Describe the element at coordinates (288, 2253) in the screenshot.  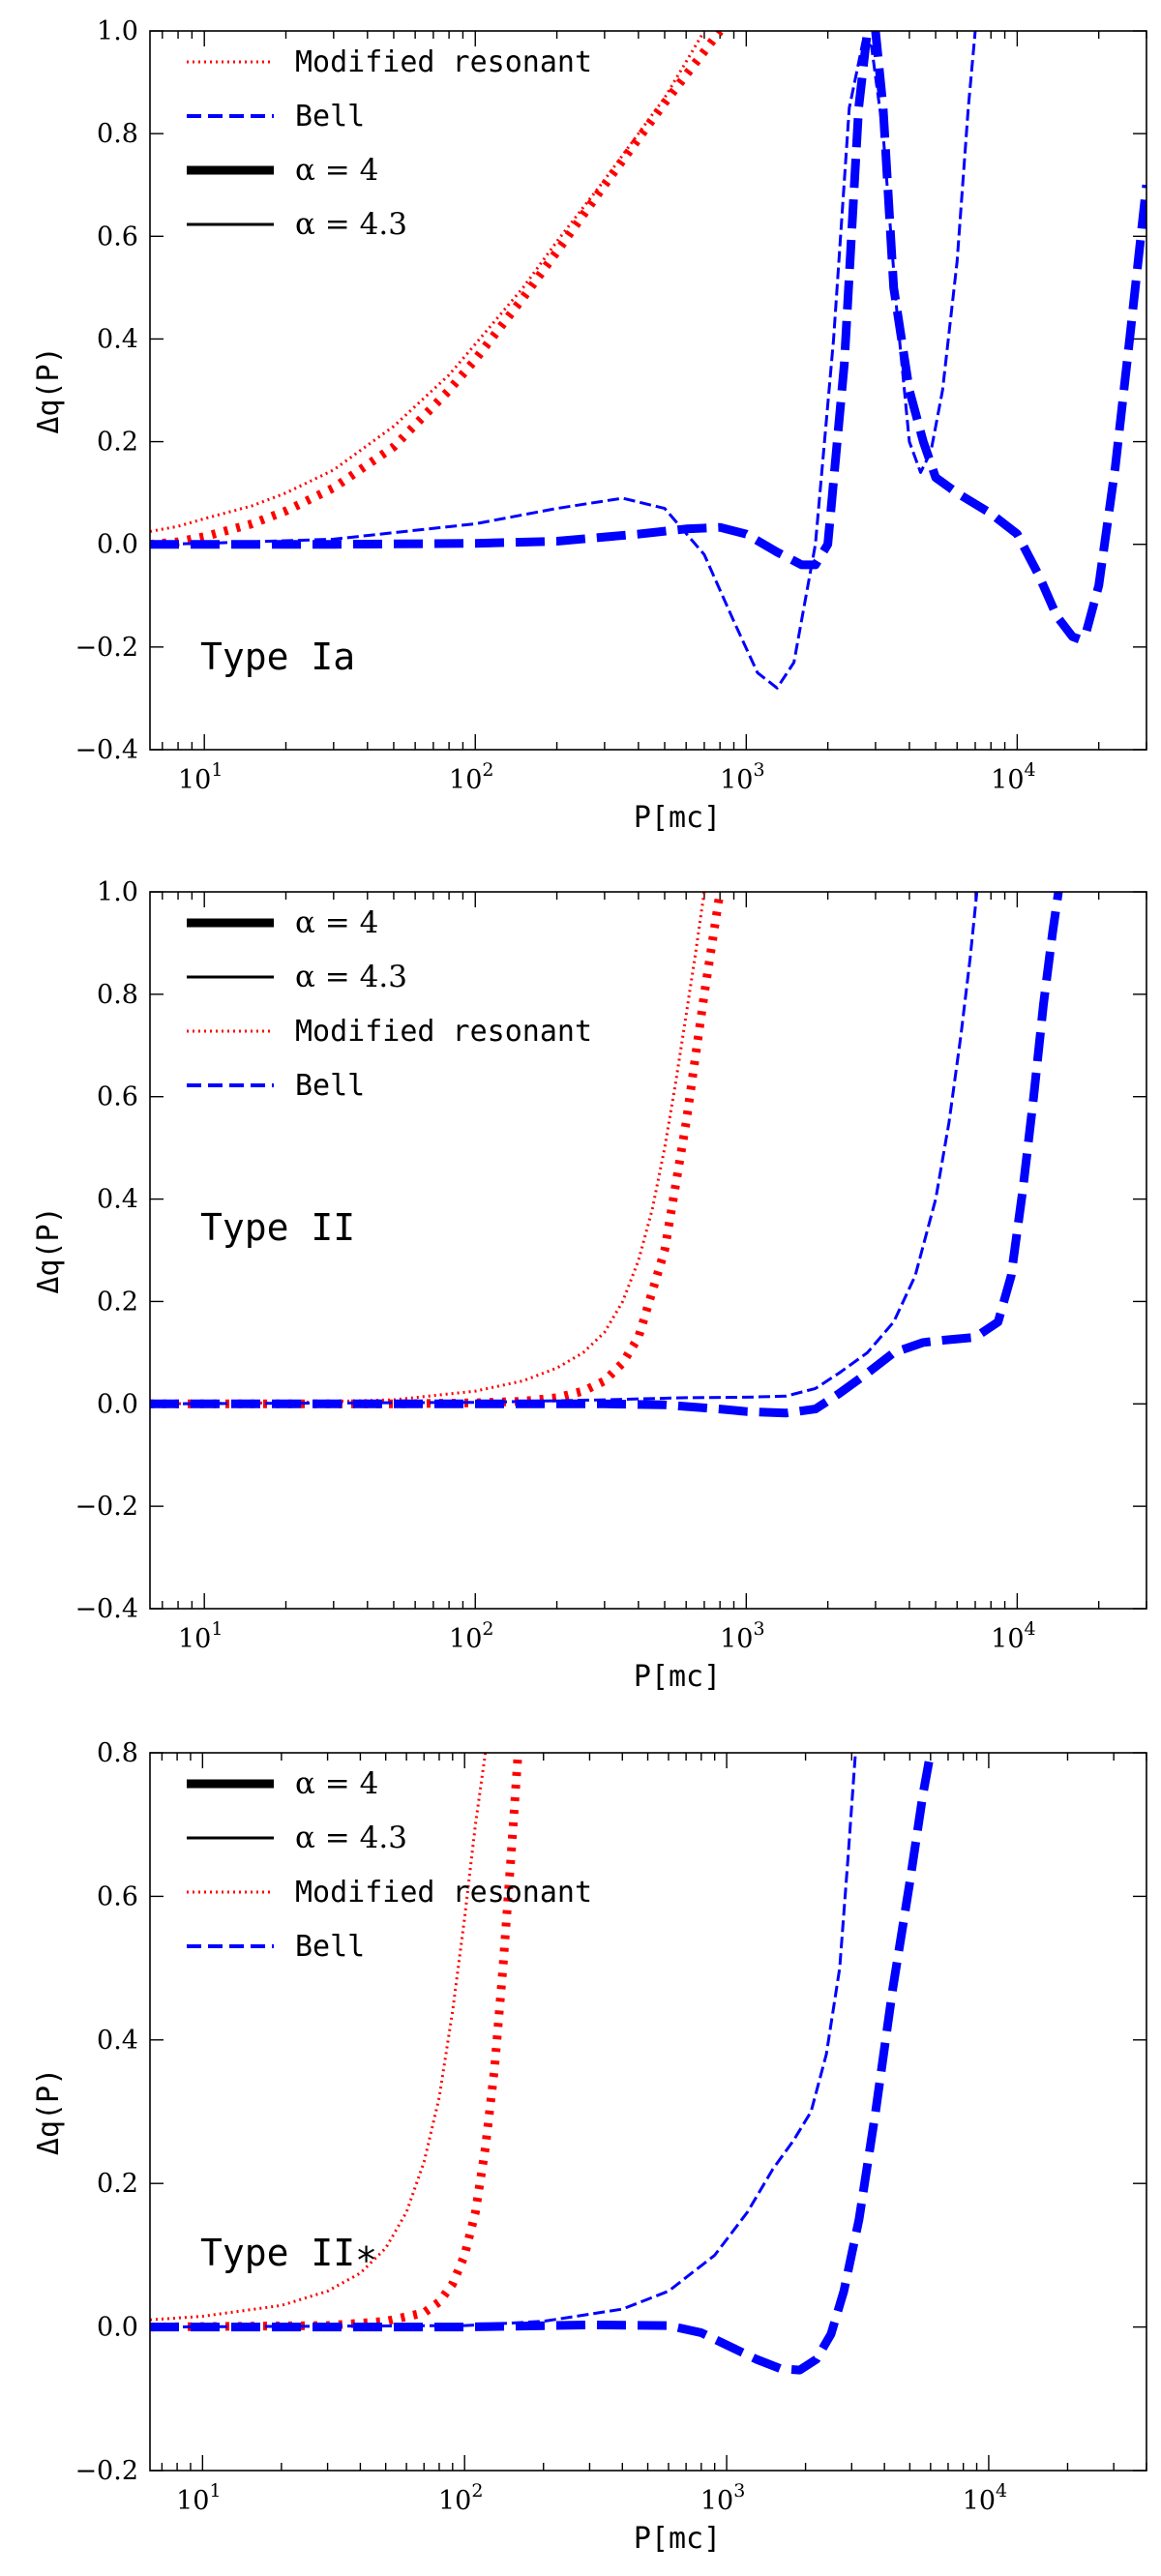
I see `type-annotation: Type II∗` at that location.